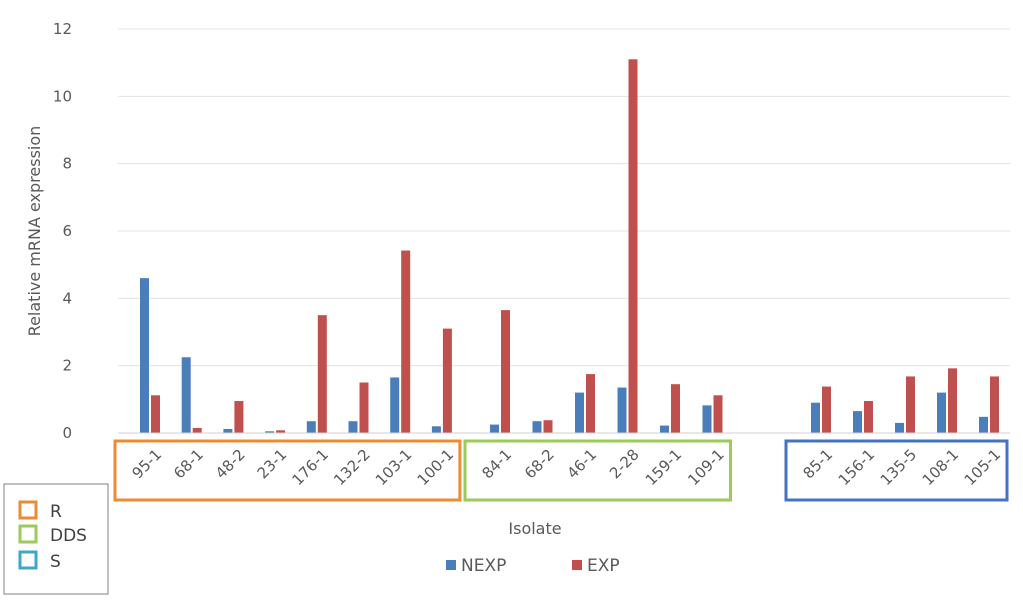 This screenshot has width=1023, height=604. Describe the element at coordinates (857, 468) in the screenshot. I see `x-tick-label: 156-1` at that location.